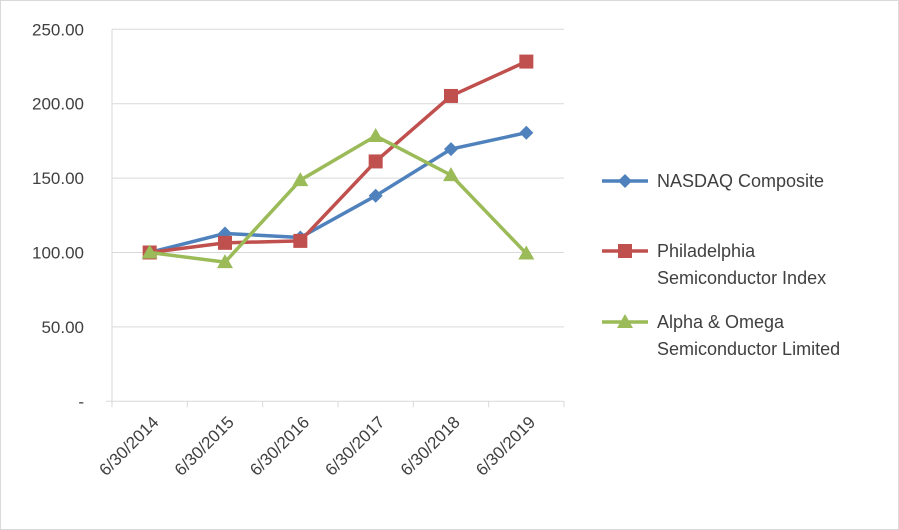  Describe the element at coordinates (714, 264) in the screenshot. I see `legend-item: Philadelphia Semiconductor Index` at that location.